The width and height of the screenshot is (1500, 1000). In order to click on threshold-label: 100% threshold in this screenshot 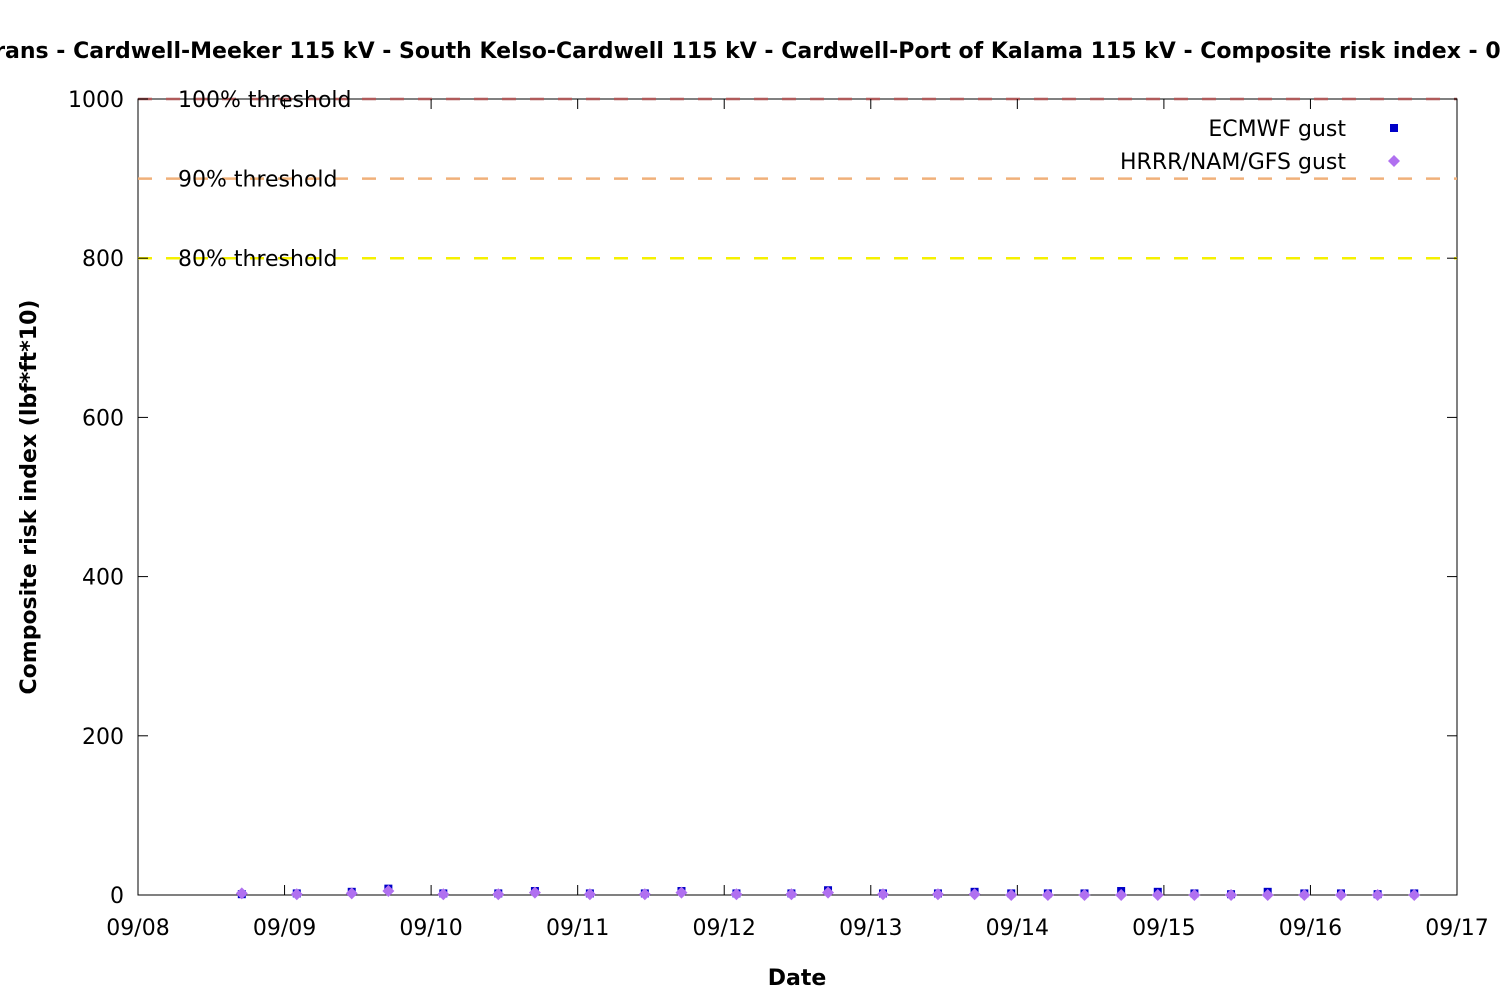, I will do `click(265, 100)`.